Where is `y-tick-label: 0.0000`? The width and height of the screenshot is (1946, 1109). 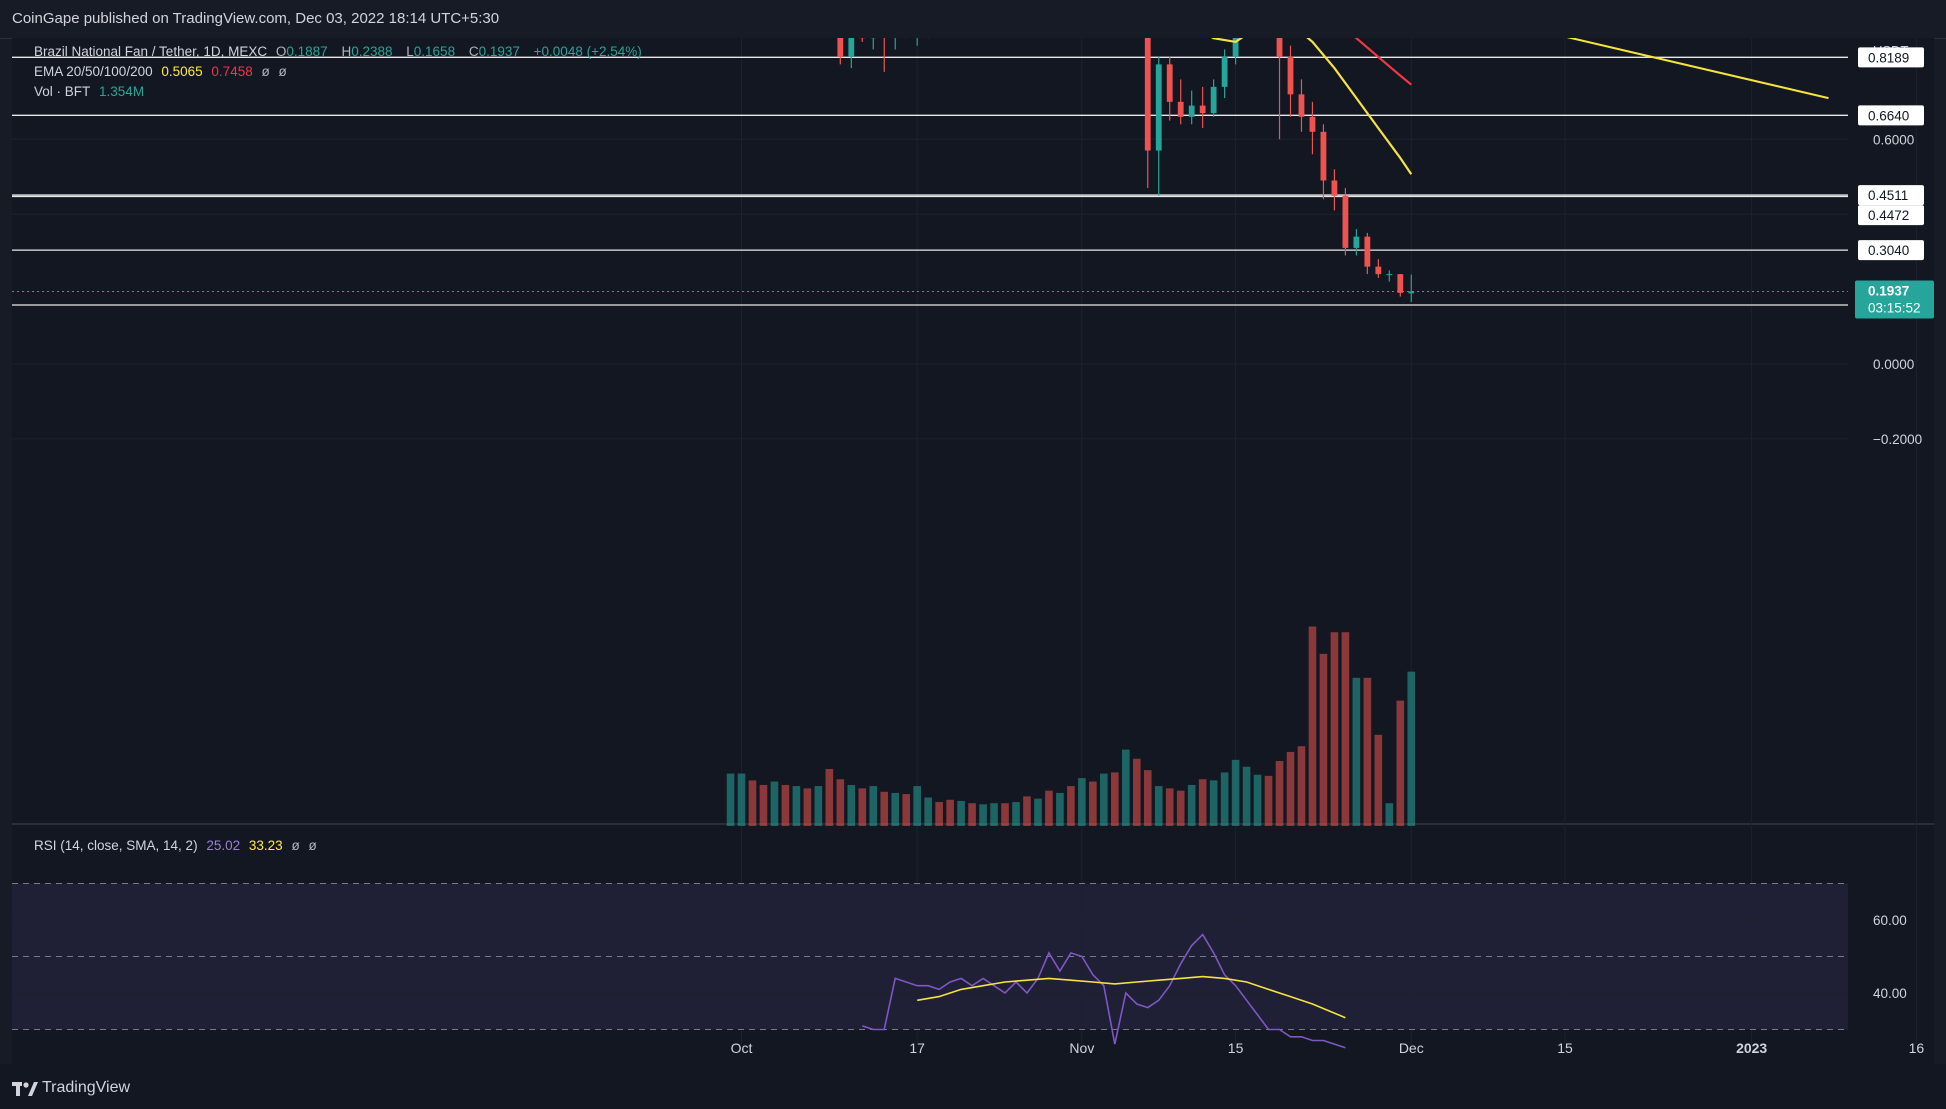 y-tick-label: 0.0000 is located at coordinates (1893, 364).